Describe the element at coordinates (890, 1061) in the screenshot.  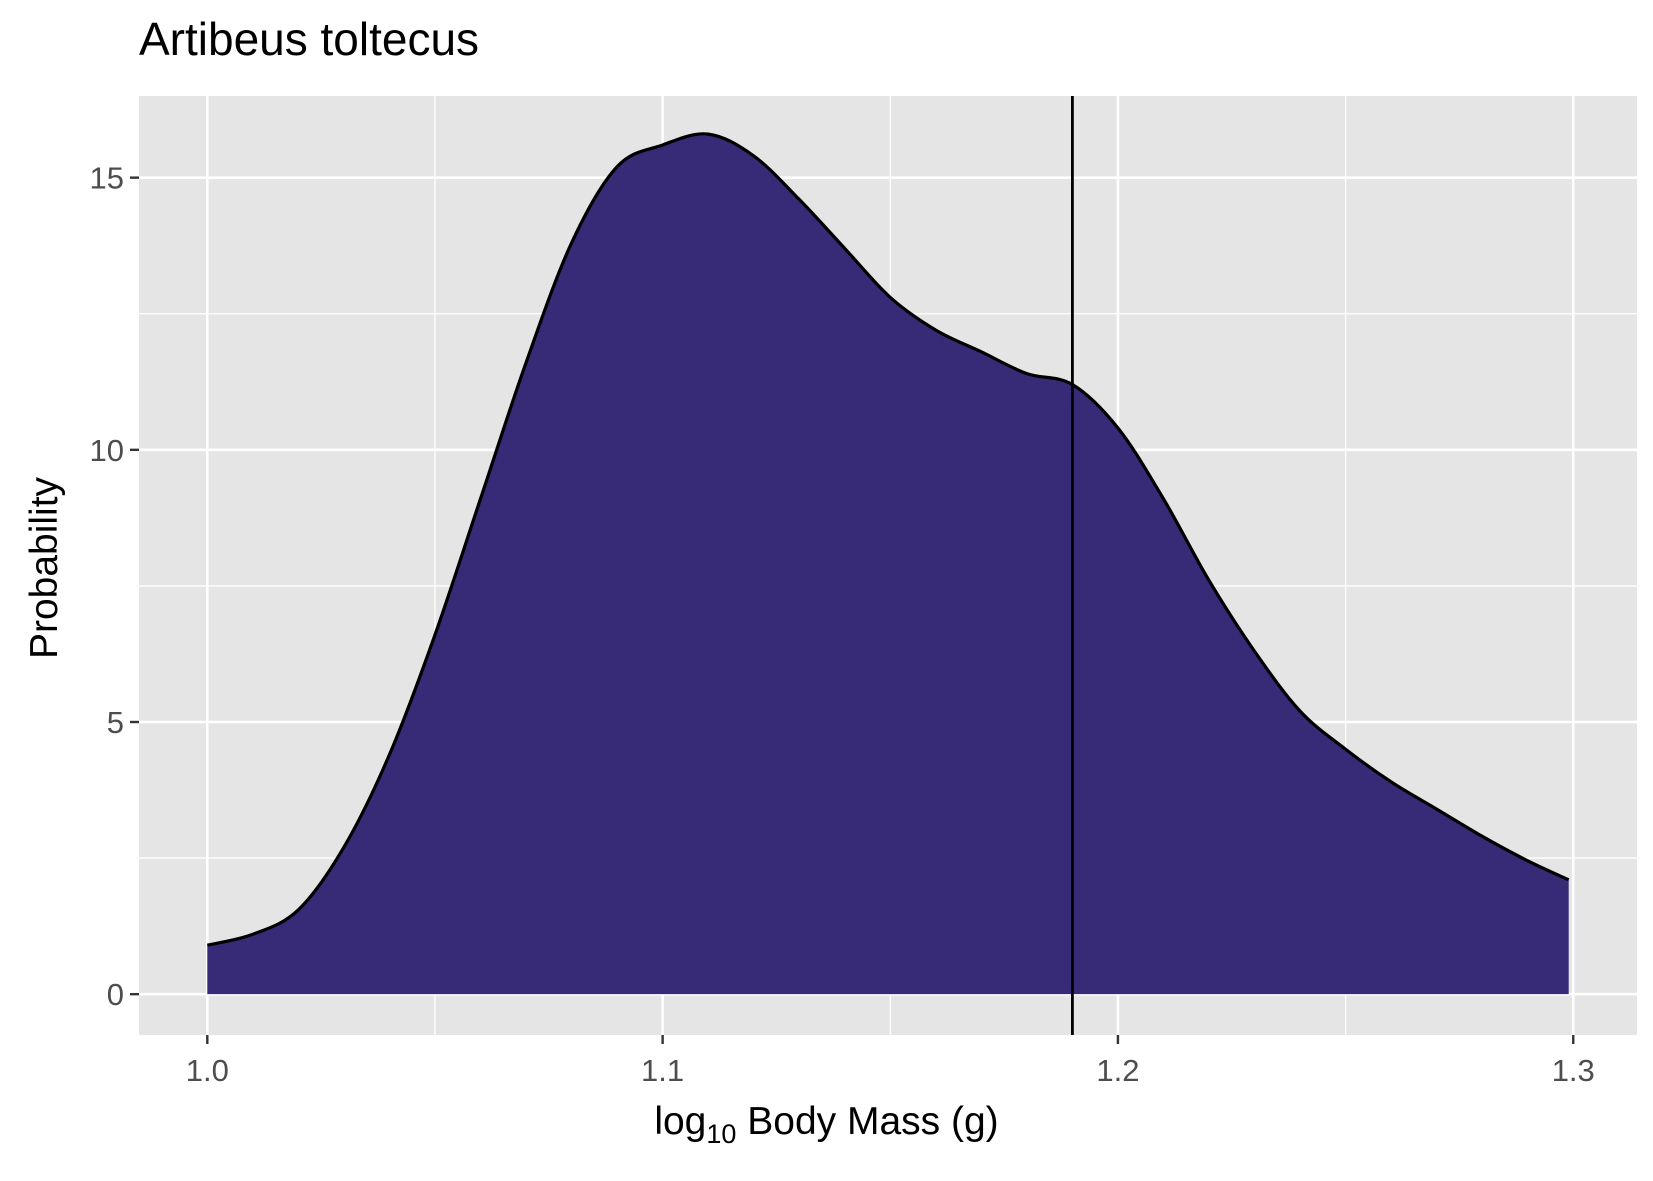
I see `x-axis: 1.0 1.1 1.2 1.3` at that location.